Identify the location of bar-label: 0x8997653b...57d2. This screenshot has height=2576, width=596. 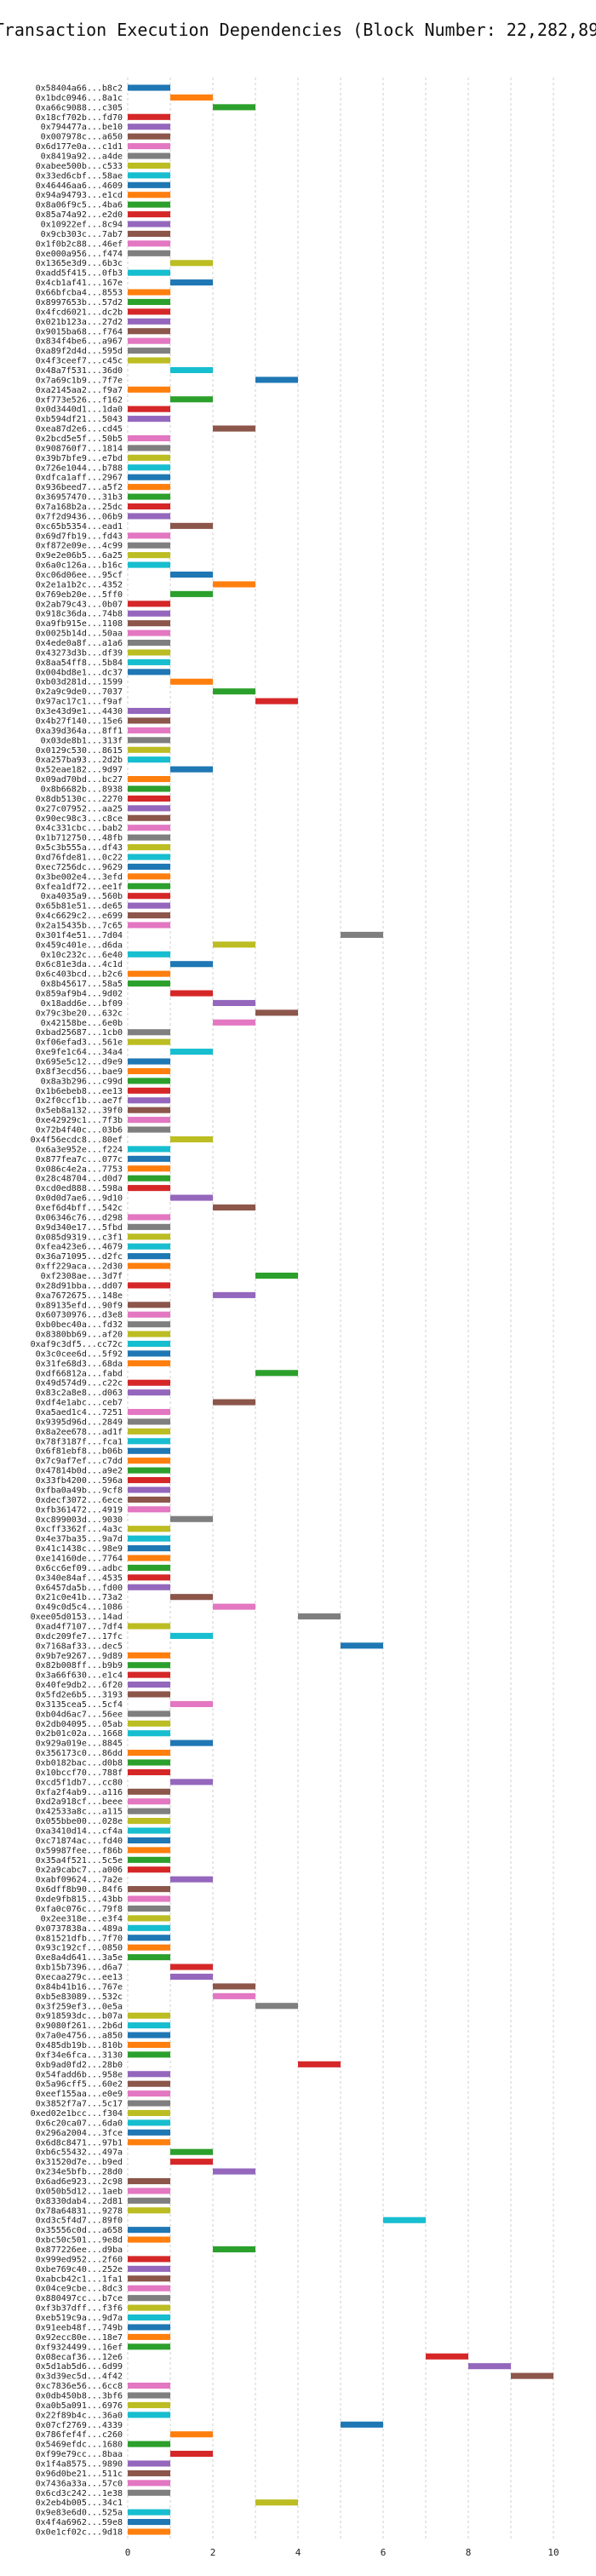
(79, 303).